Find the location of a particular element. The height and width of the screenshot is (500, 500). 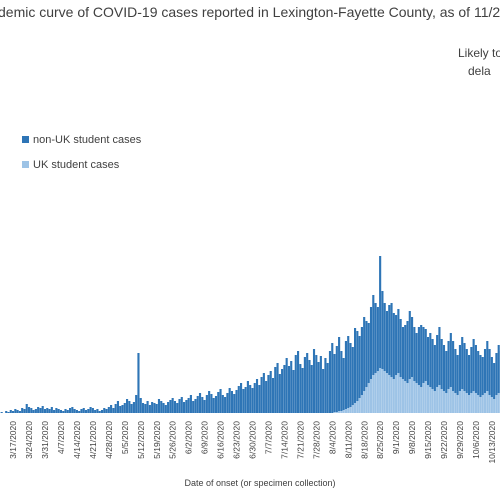

x-tick-label: 5/26/2020 is located at coordinates (173, 440).